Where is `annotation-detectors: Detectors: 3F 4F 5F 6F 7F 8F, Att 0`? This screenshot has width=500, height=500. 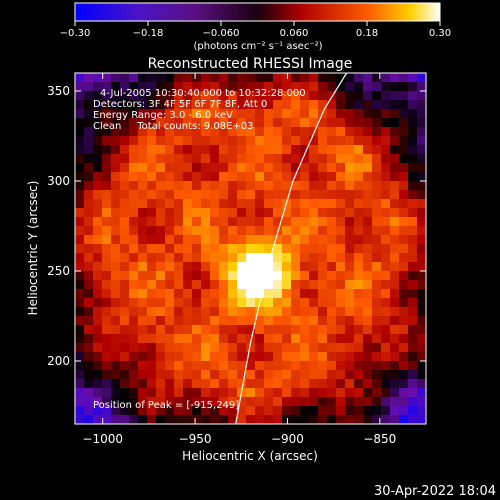
annotation-detectors: Detectors: 3F 4F 5F 6F 7F 8F, Att 0 is located at coordinates (180, 104).